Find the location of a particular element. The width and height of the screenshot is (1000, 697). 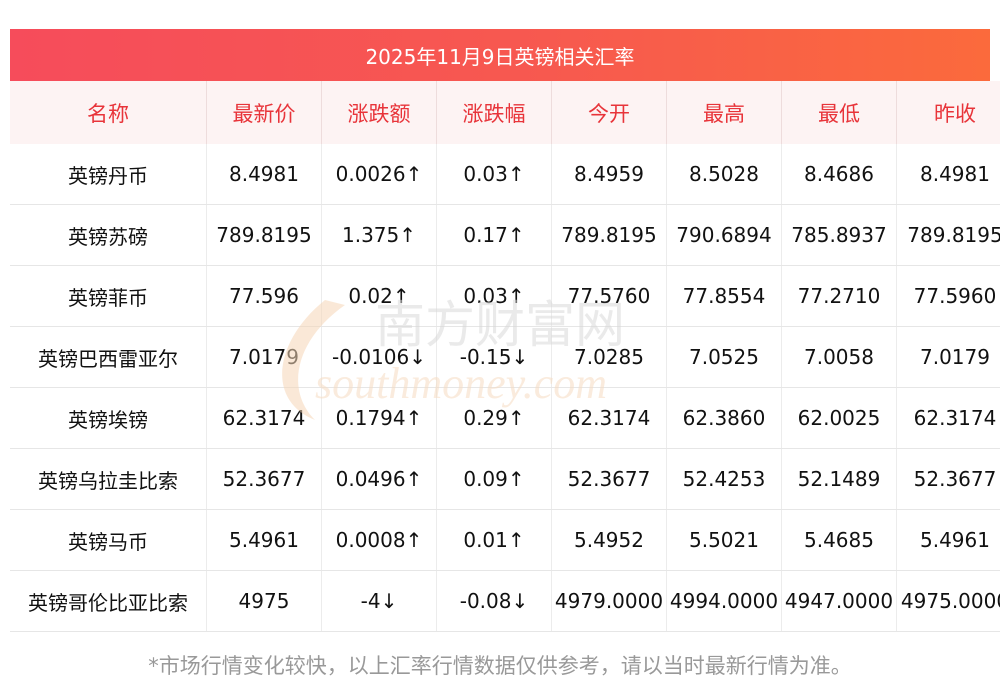

cell-change: 0.0496↑ is located at coordinates (379, 479).